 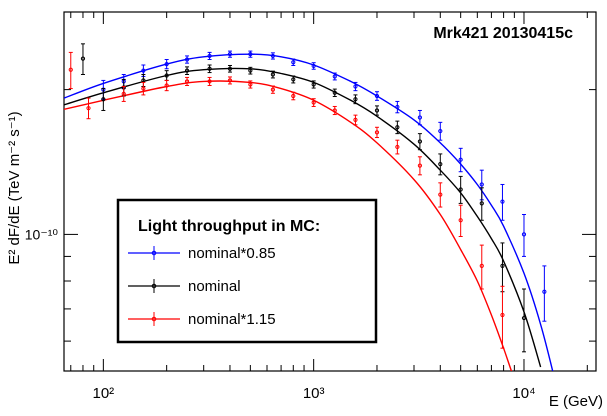 I want to click on legend-label: nominal*0.85, so click(x=232, y=253).